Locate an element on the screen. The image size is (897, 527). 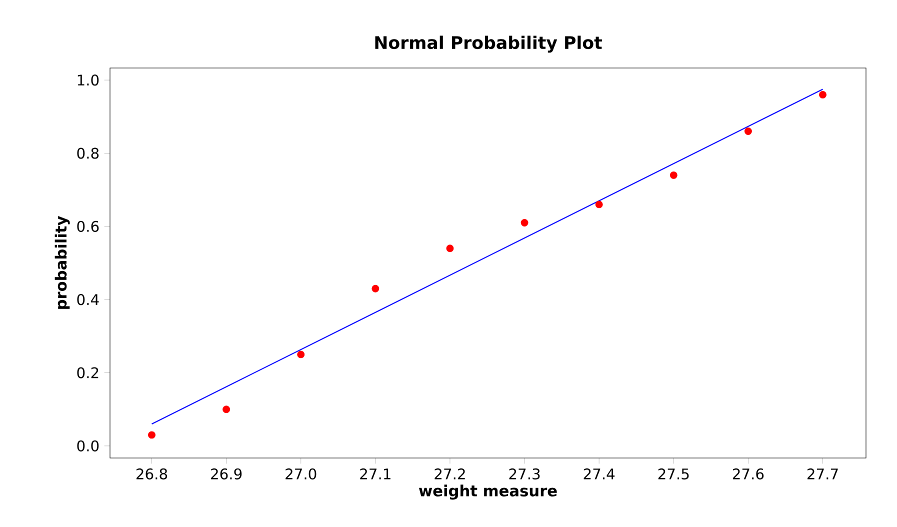
x-tick-label: 27.1 is located at coordinates (375, 474).